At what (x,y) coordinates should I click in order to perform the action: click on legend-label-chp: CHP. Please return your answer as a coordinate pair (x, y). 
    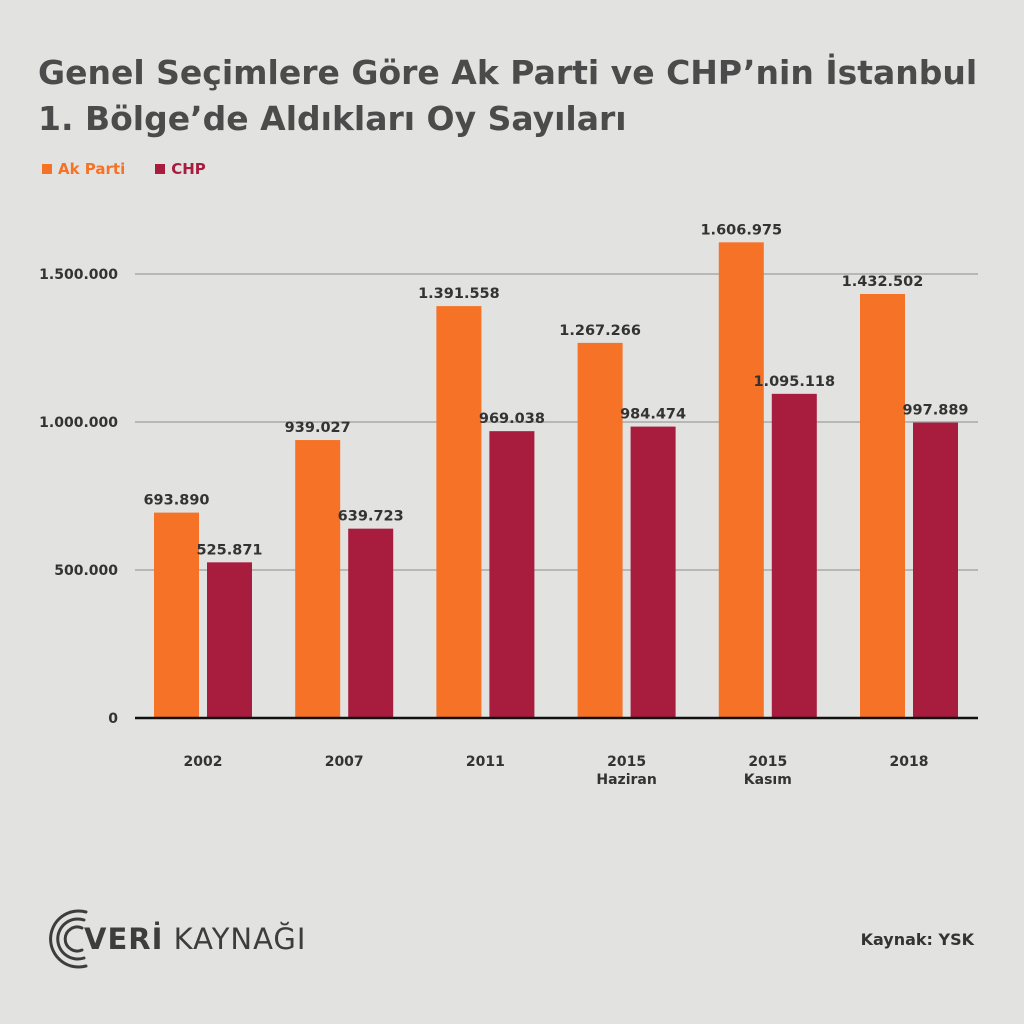
    Looking at the image, I should click on (188, 169).